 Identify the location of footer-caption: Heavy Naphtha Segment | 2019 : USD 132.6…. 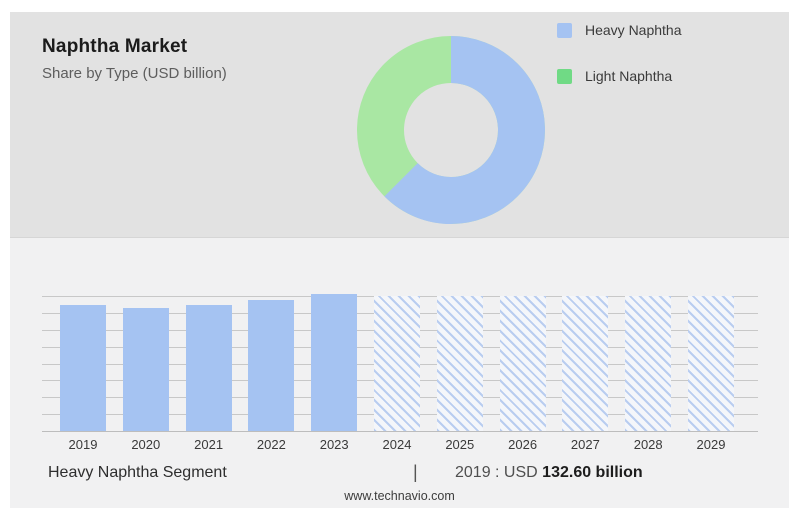
(399, 474).